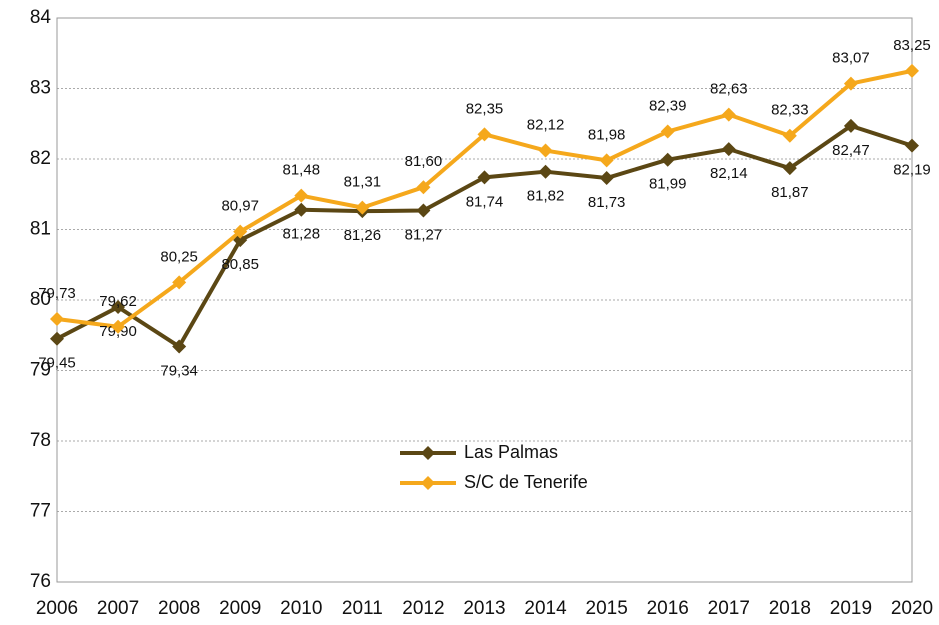 Image resolution: width=939 pixels, height=625 pixels. Describe the element at coordinates (545, 608) in the screenshot. I see `x-tick-label: 2014` at that location.